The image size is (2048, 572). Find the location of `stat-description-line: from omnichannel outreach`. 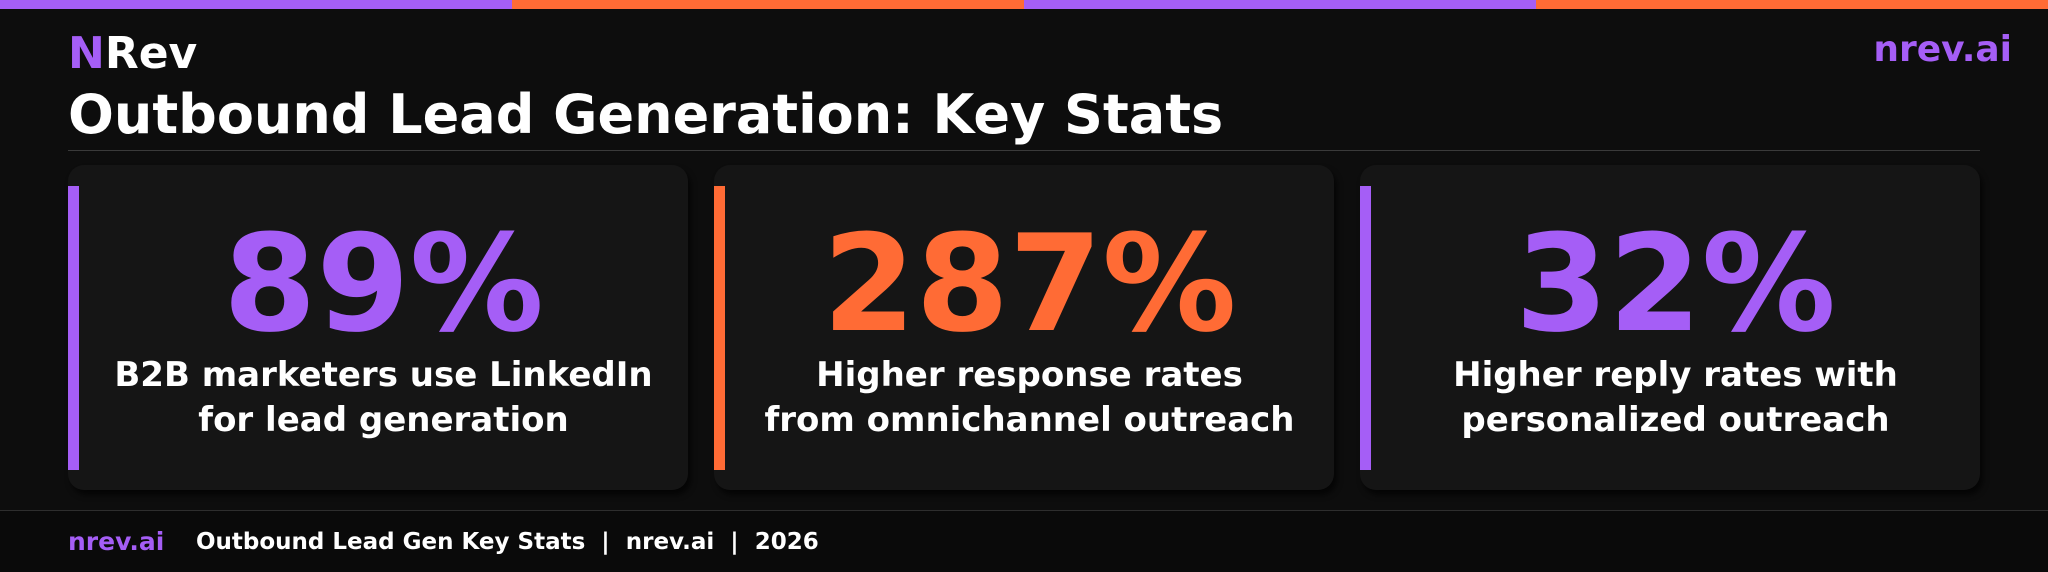

stat-description-line: from omnichannel outreach is located at coordinates (1029, 420).